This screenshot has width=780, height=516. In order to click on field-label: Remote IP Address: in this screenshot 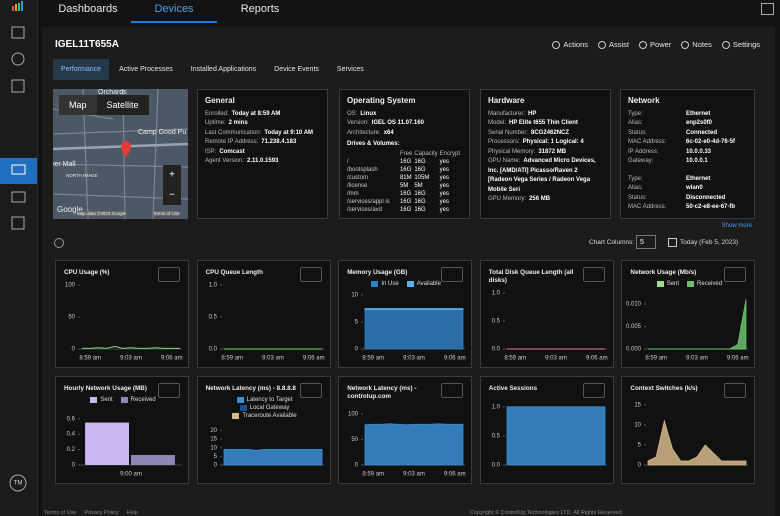, I will do `click(232, 142)`.